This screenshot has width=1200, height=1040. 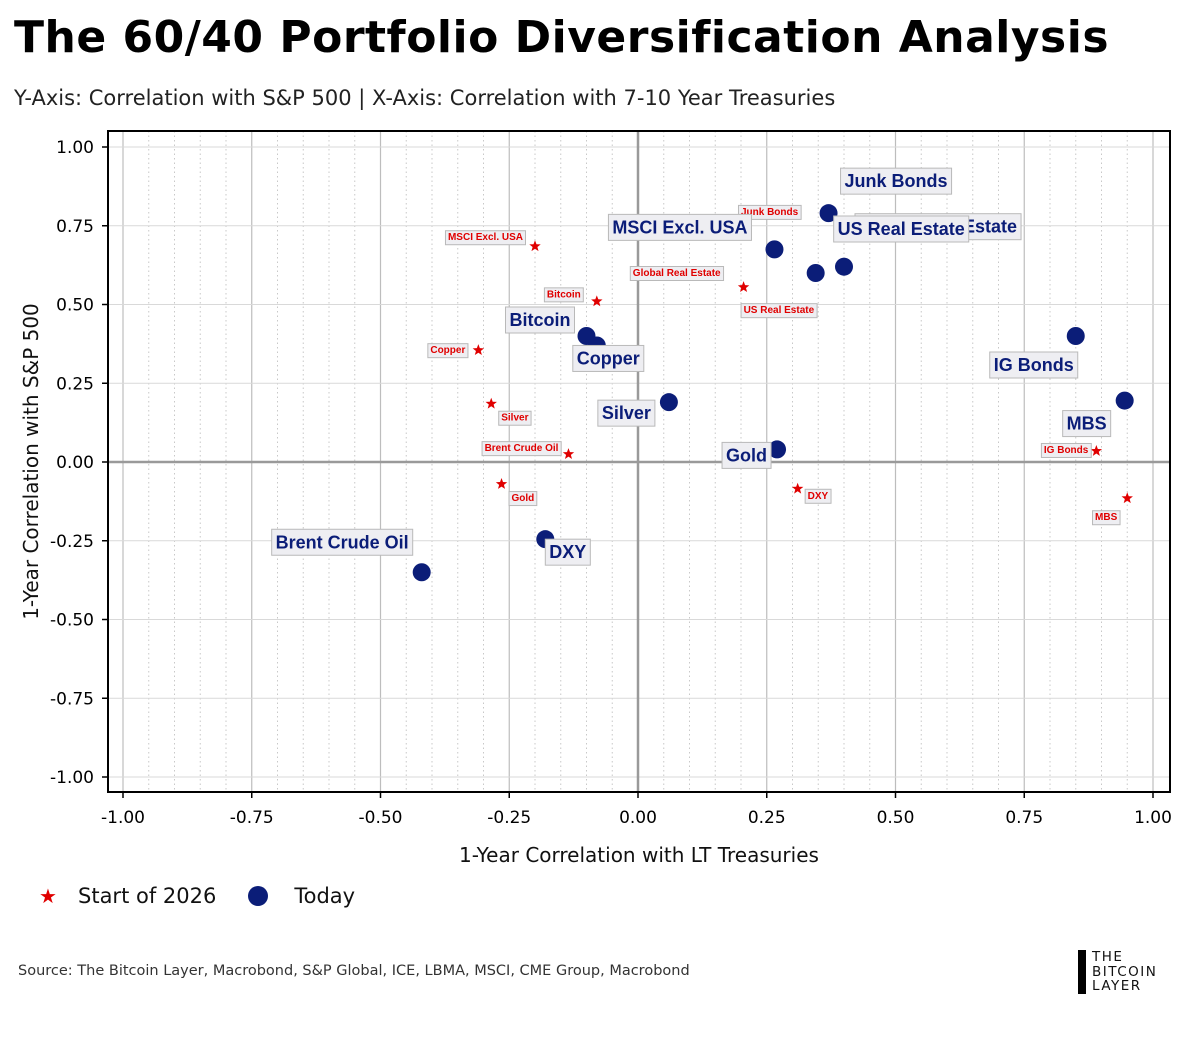 I want to click on start-label: Junk Bonds, so click(x=770, y=212).